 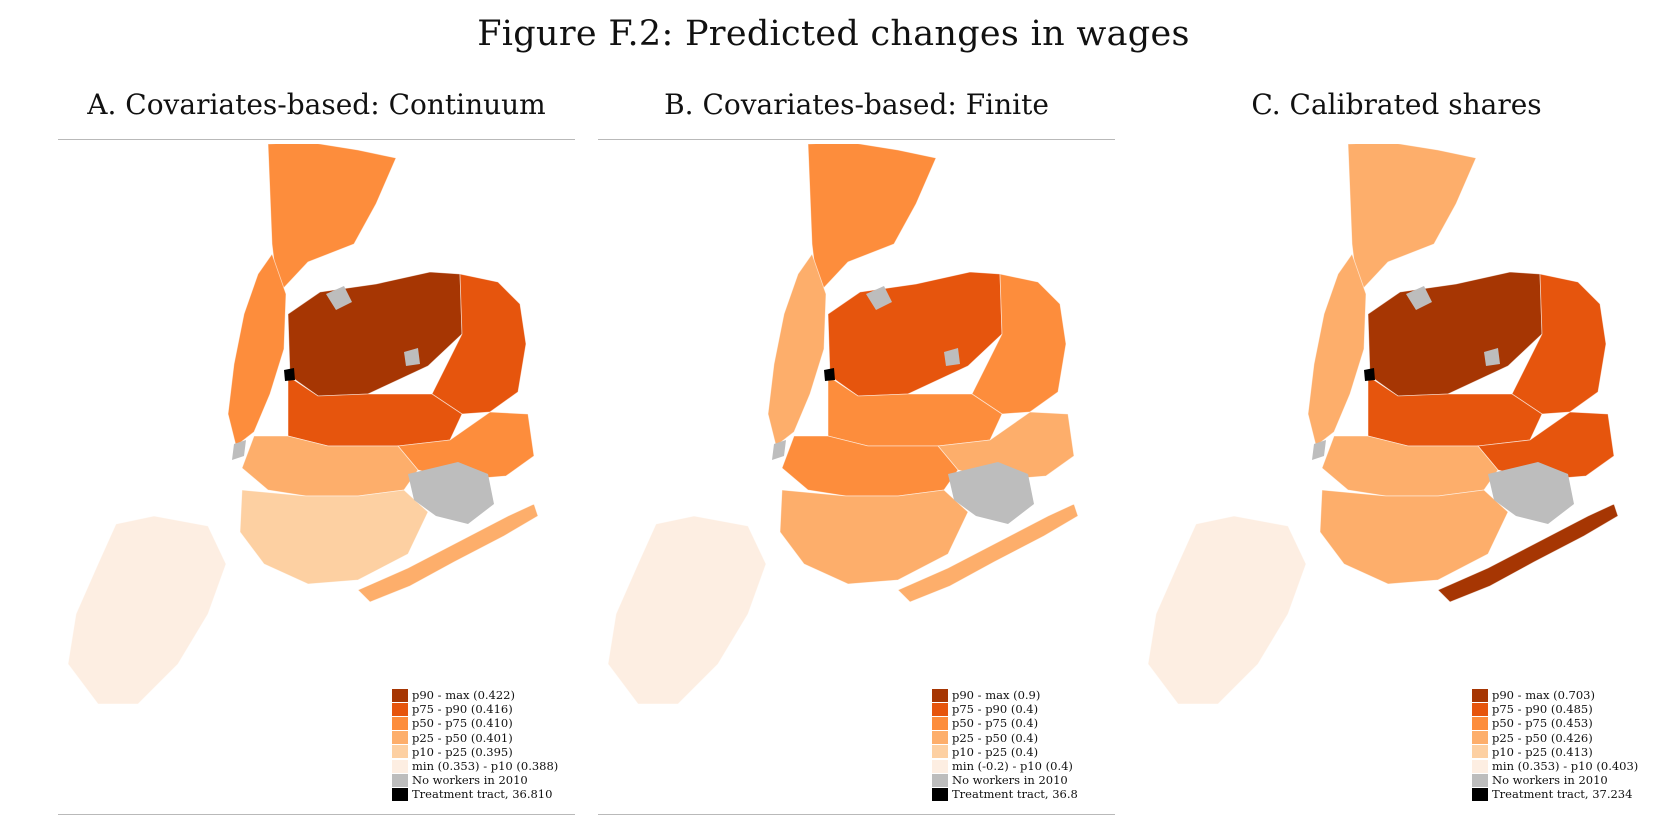 What do you see at coordinates (1012, 766) in the screenshot?
I see `legend-label: min (-0.2) - p10 (0.4)` at bounding box center [1012, 766].